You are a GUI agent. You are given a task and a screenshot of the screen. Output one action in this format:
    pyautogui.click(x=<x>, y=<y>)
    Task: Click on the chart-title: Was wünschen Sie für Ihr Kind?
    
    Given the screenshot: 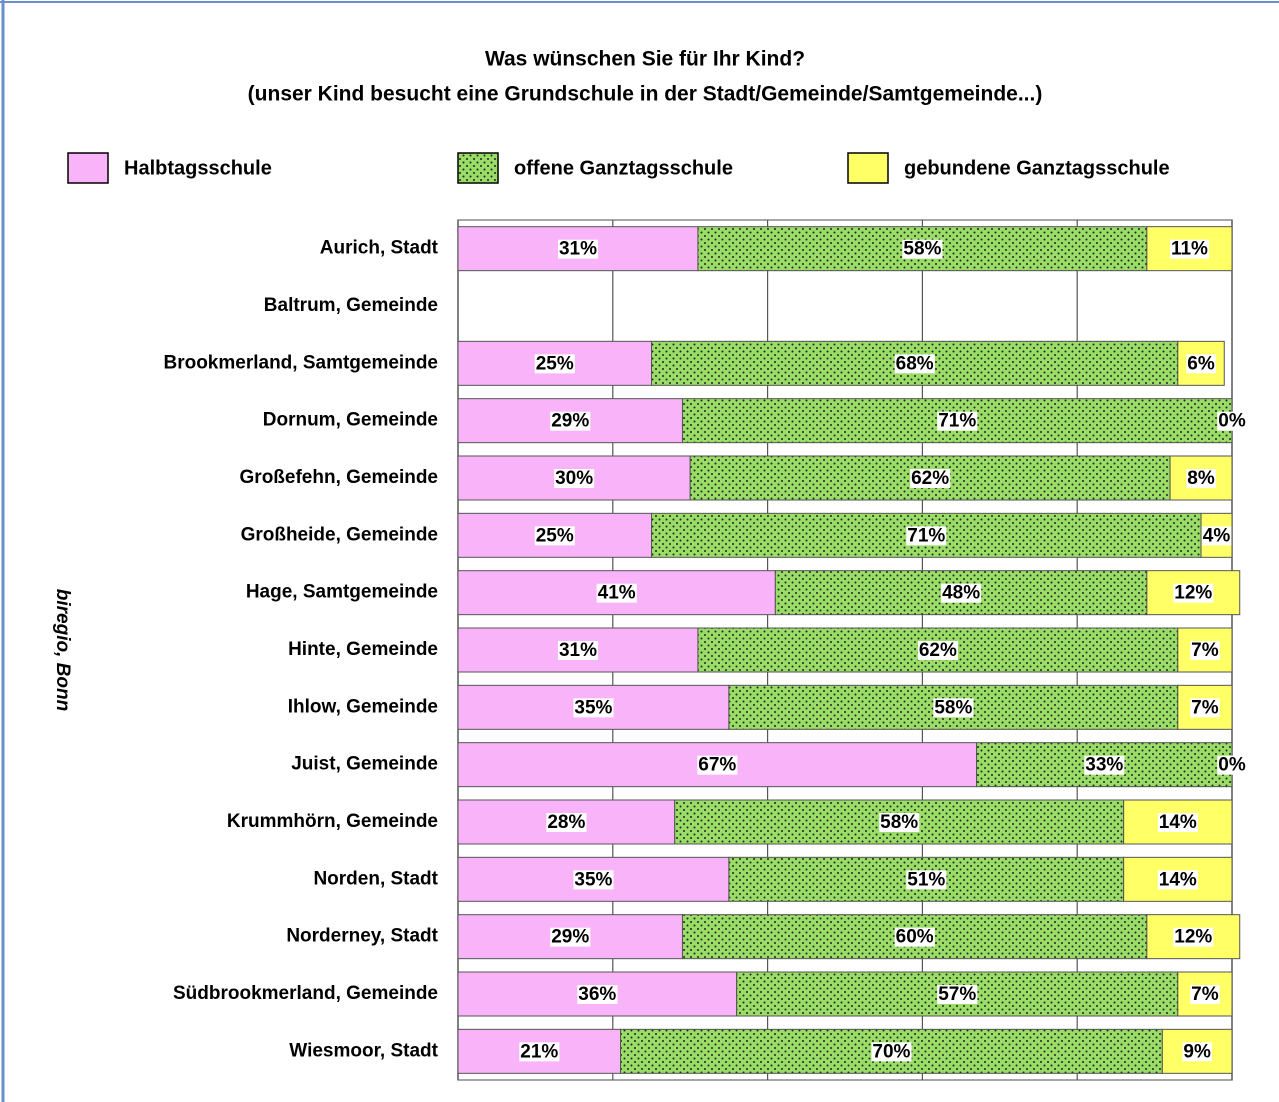 What is the action you would take?
    pyautogui.click(x=645, y=59)
    